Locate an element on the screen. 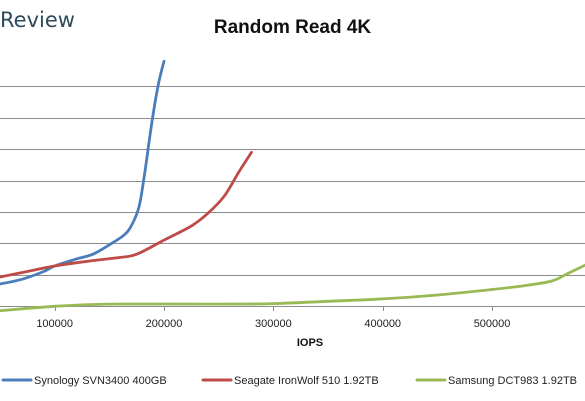  x-tick-label: 300000 is located at coordinates (273, 324).